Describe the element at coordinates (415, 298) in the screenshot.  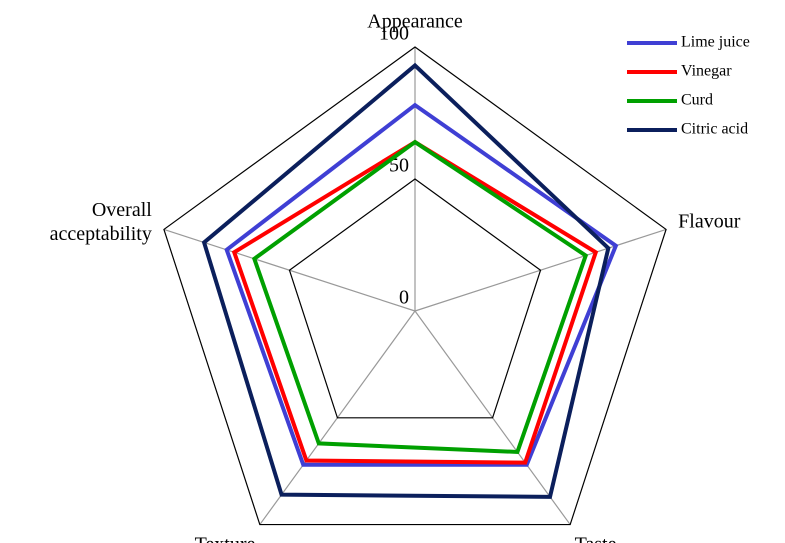
I see `grid-ring` at that location.